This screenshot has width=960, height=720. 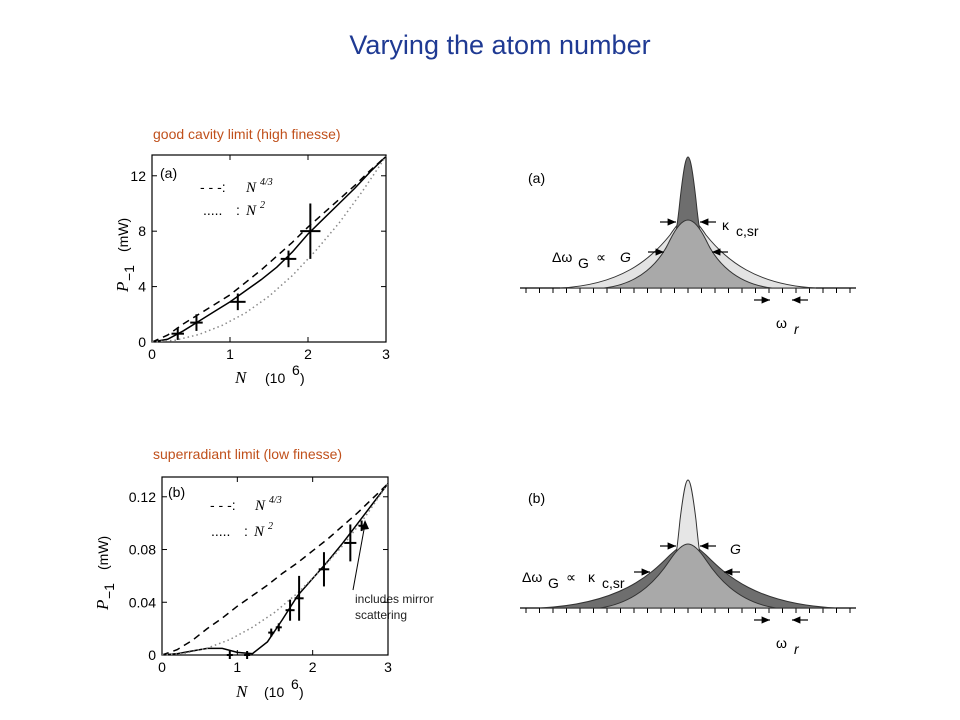 I want to click on chart-a-frame, so click(x=269, y=248).